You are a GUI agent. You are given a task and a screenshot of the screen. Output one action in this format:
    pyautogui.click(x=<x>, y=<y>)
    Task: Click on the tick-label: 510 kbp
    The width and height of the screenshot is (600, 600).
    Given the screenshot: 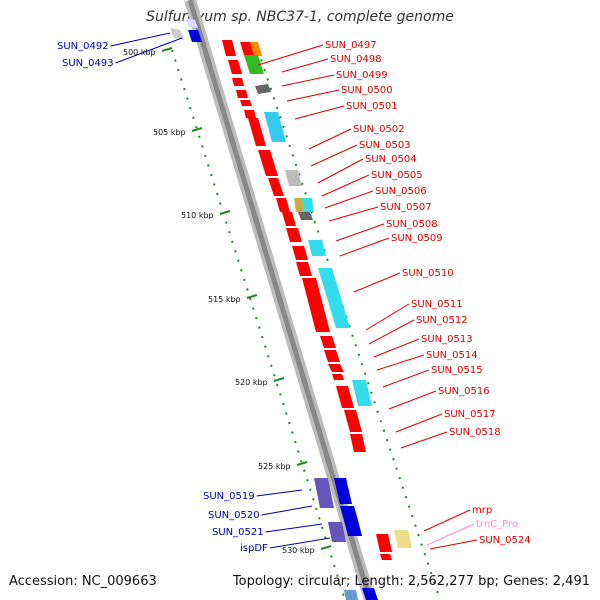 What is the action you would take?
    pyautogui.click(x=197, y=215)
    